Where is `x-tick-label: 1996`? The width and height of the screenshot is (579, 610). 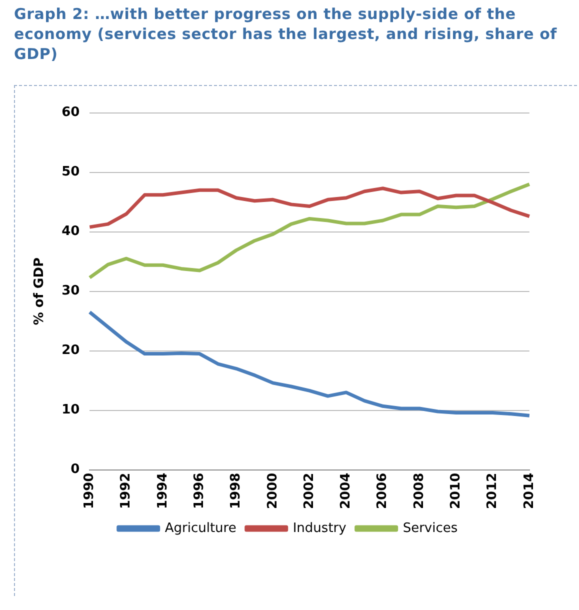 x-tick-label: 1996 is located at coordinates (199, 491).